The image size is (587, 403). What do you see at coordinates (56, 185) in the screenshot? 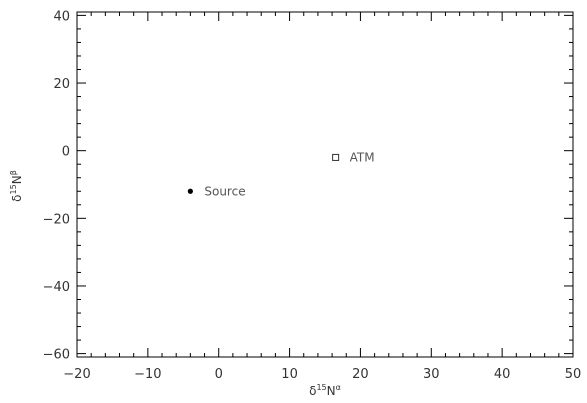
I see `y-axis-tick-labels: −60 −40 −20 0 20 40` at bounding box center [56, 185].